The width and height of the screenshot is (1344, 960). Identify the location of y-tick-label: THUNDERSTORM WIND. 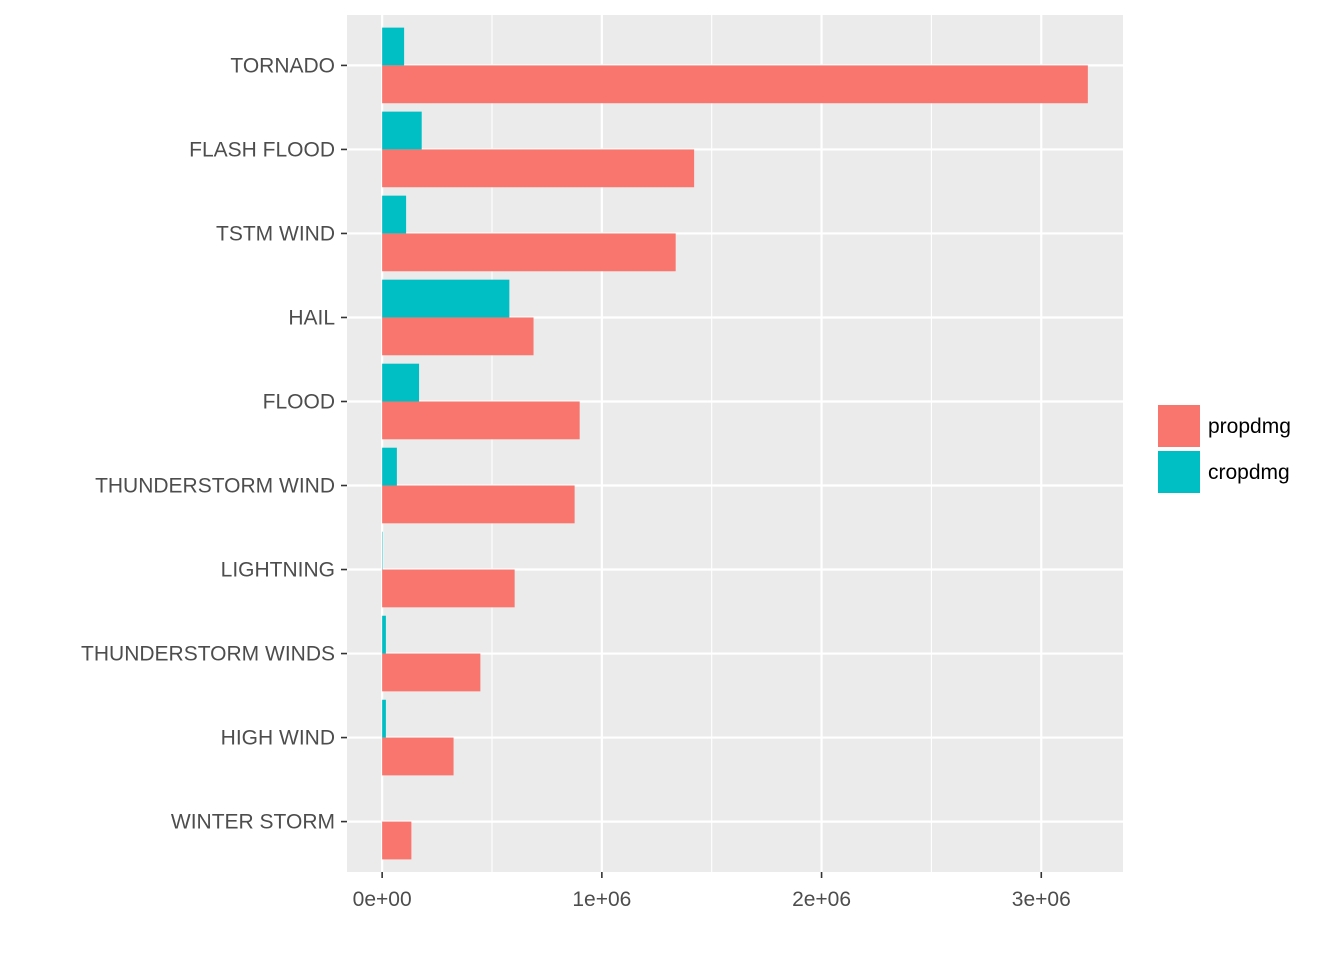
(215, 486).